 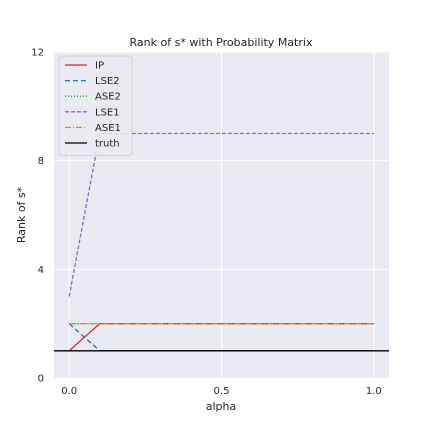 What do you see at coordinates (41, 161) in the screenshot?
I see `y-tick-label: 8` at bounding box center [41, 161].